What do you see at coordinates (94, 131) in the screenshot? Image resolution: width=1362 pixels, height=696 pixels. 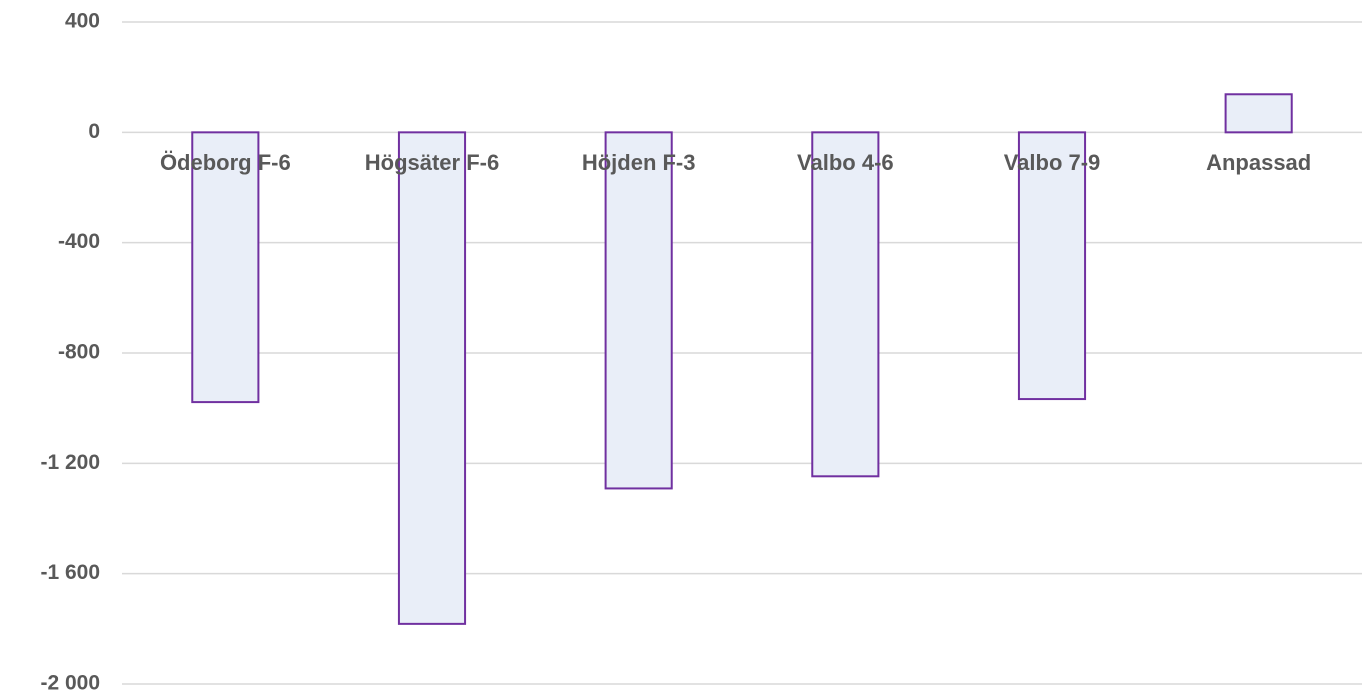 I see `y-tick-label: 0` at bounding box center [94, 131].